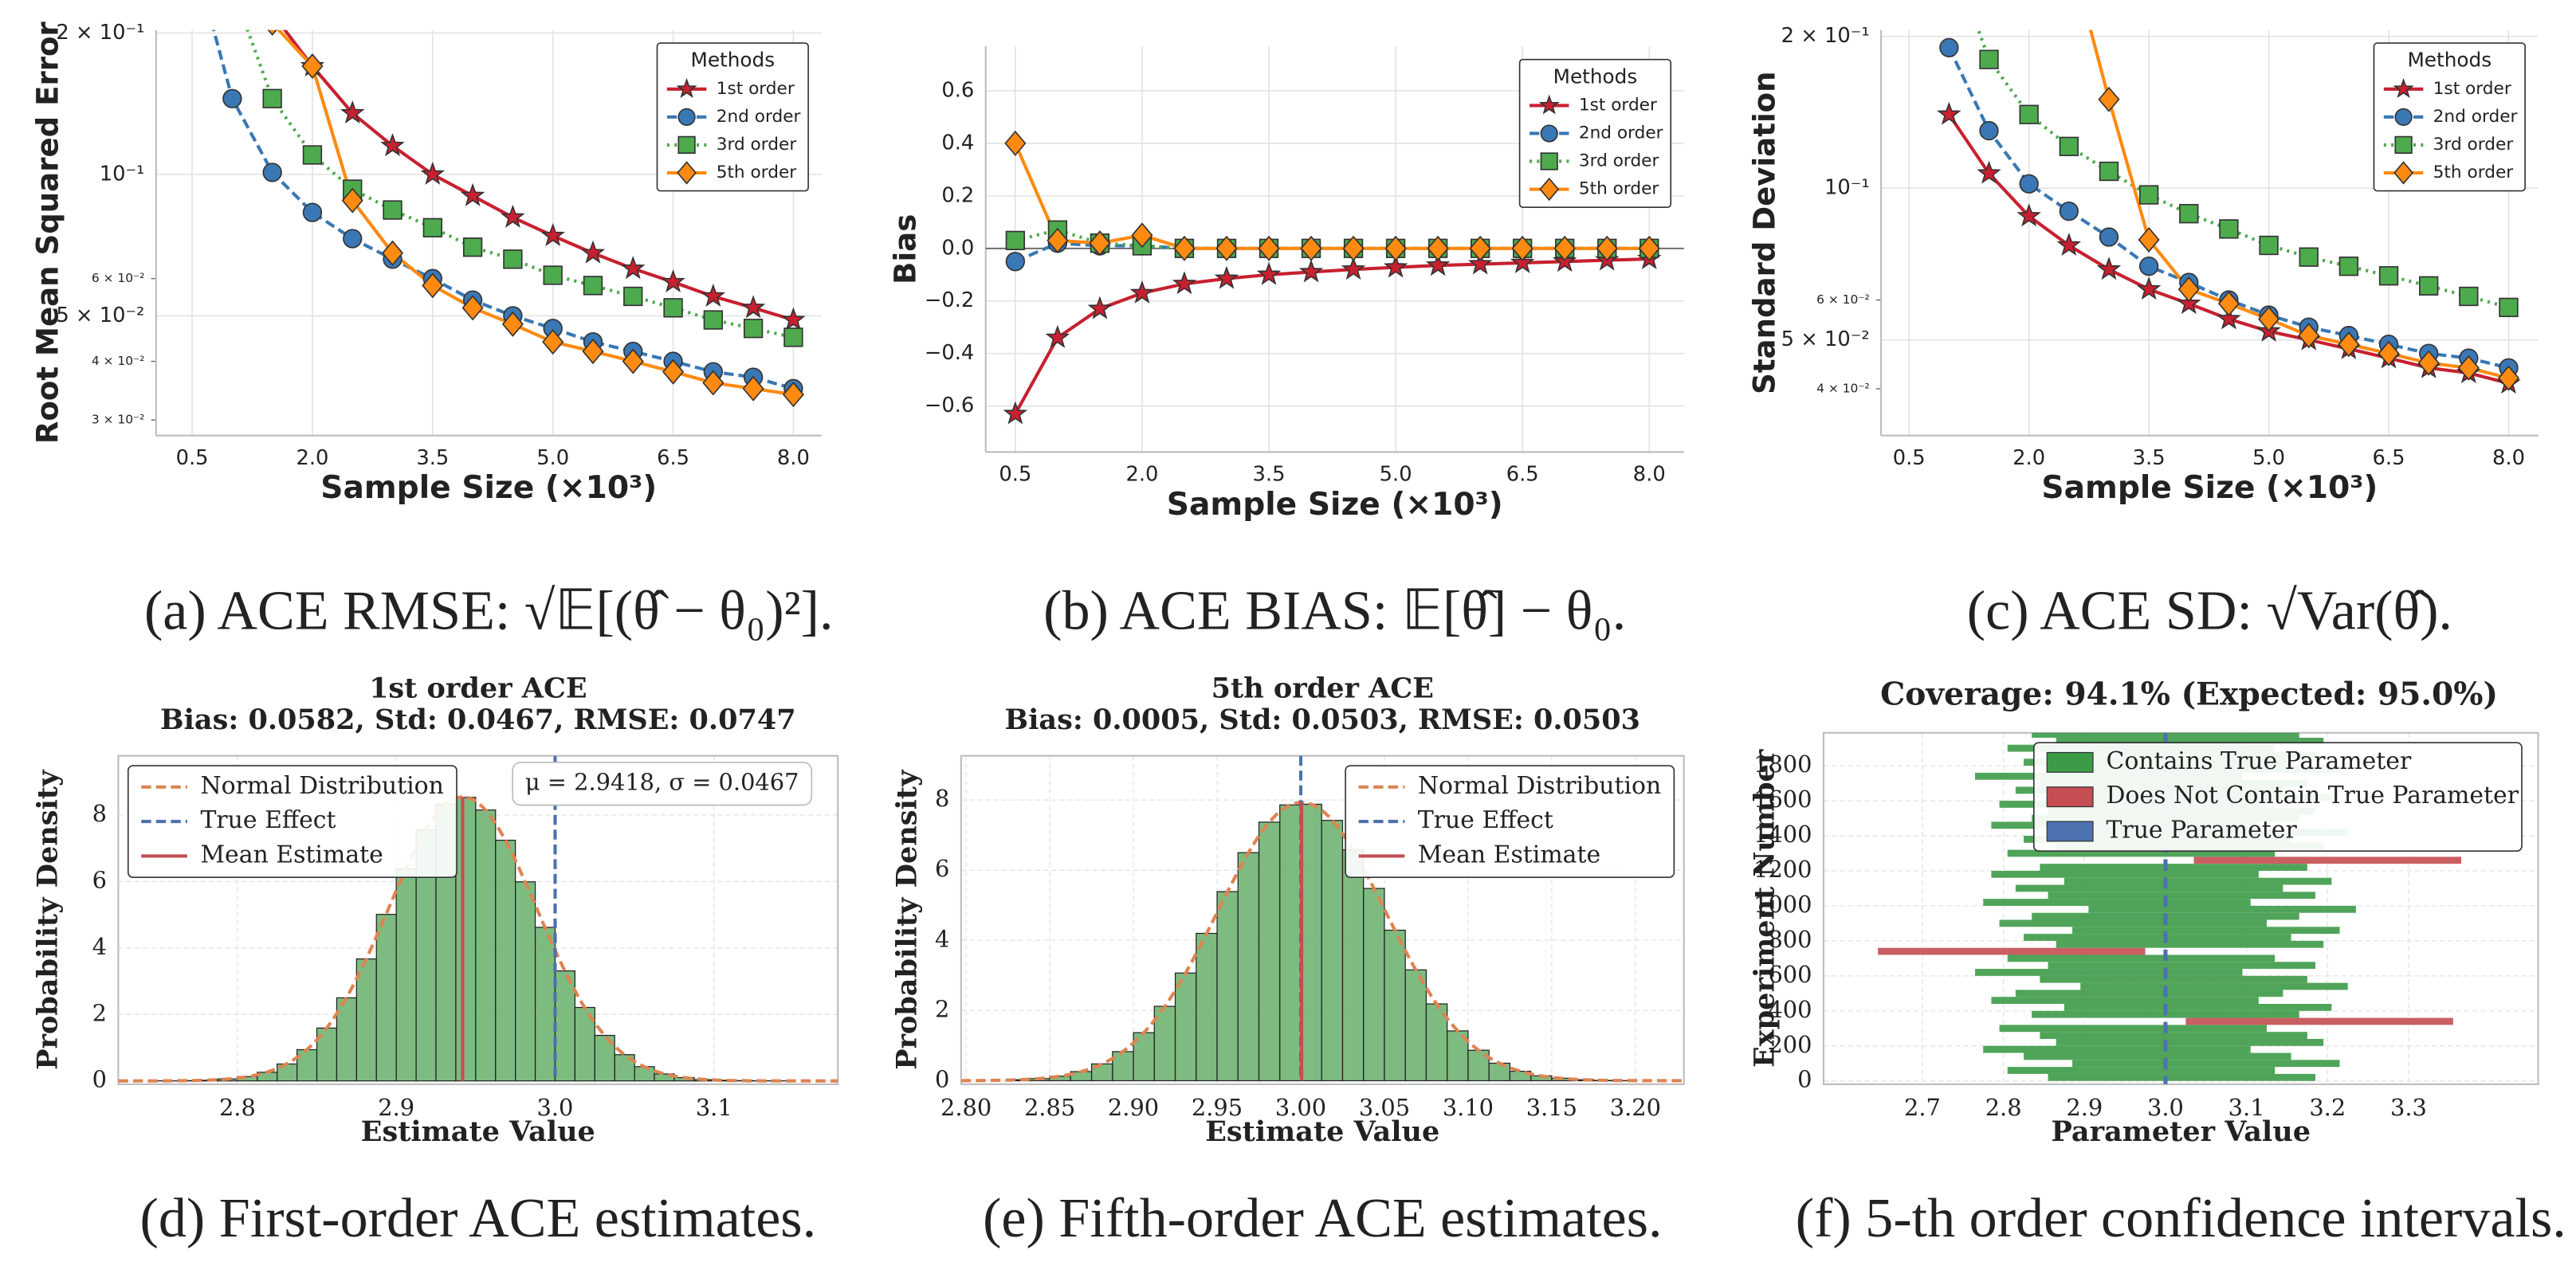 This screenshot has width=2576, height=1262. I want to click on y-tick-label: 6, so click(99, 880).